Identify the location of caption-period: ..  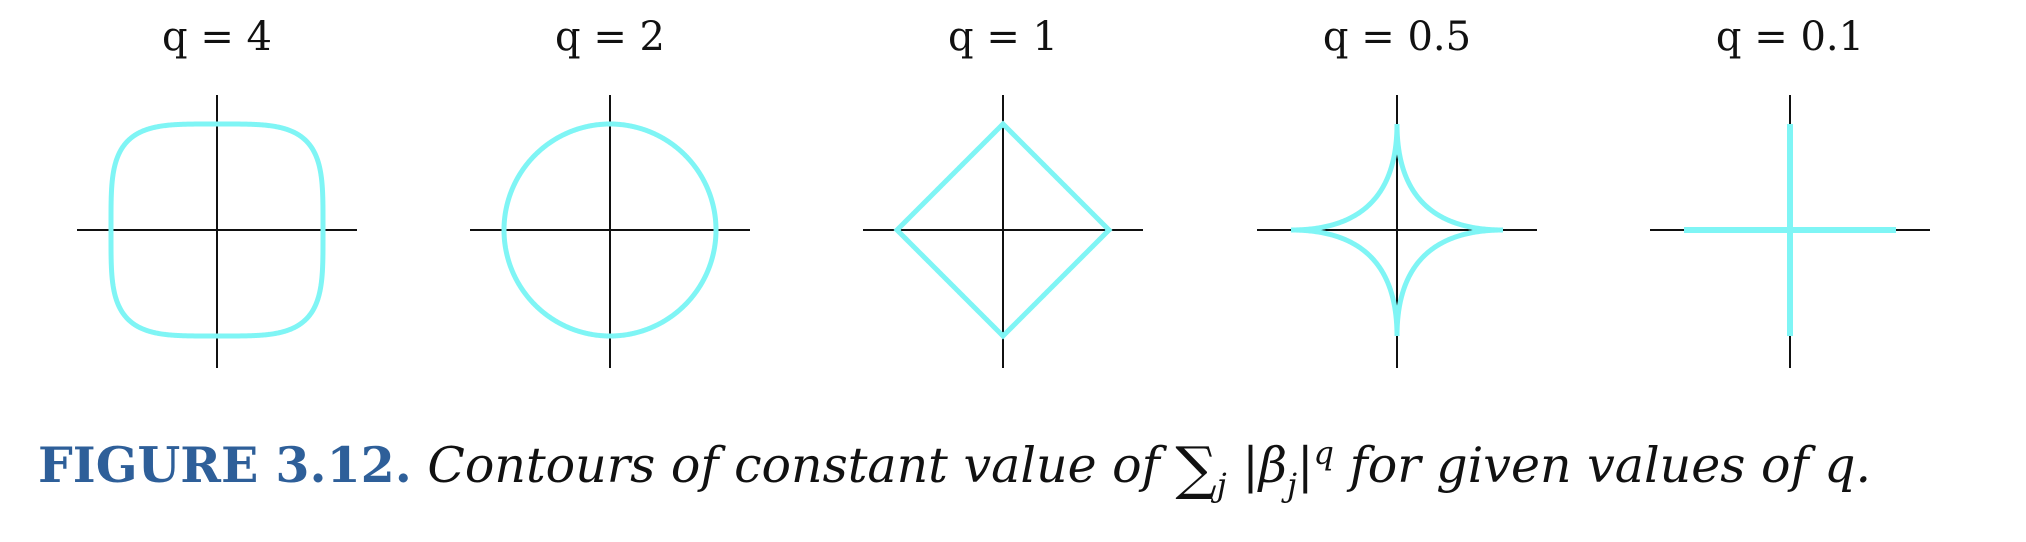
(1863, 465).